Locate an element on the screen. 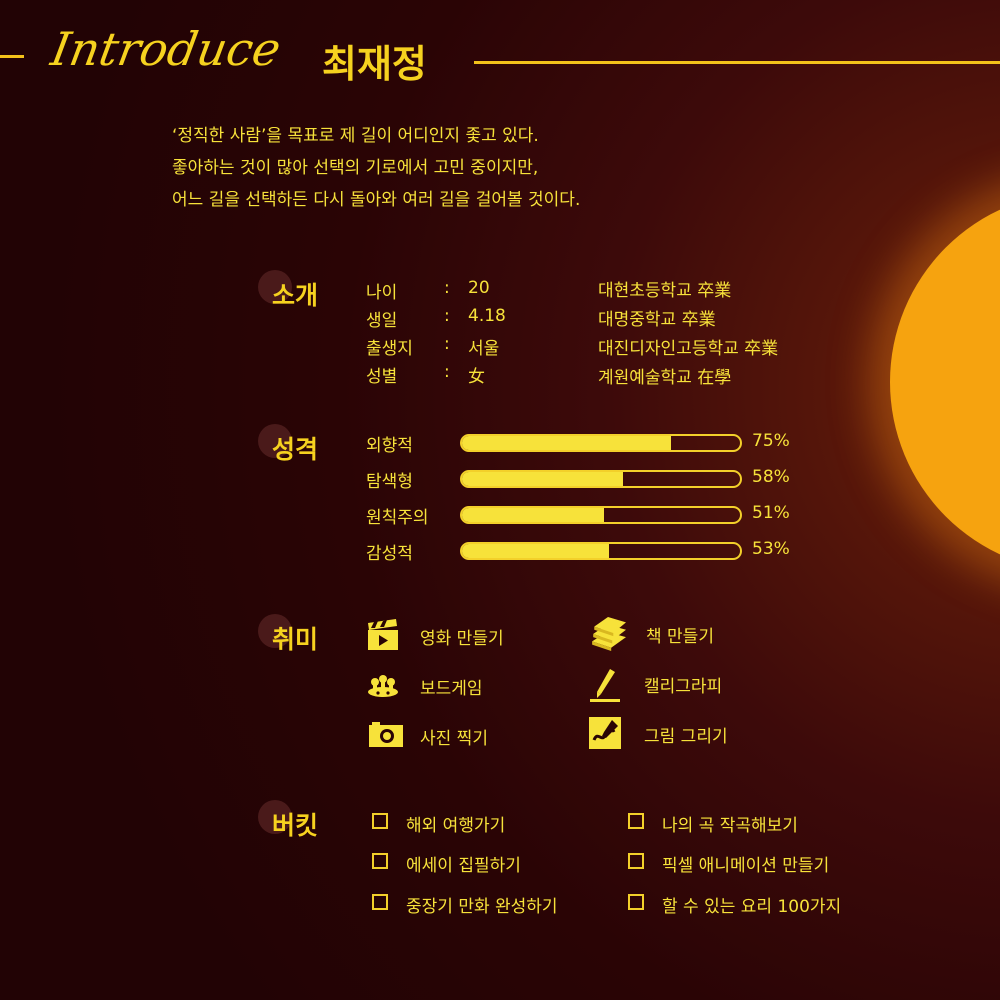 This screenshot has width=1000, height=1000. about-label: 생일 is located at coordinates (382, 321).